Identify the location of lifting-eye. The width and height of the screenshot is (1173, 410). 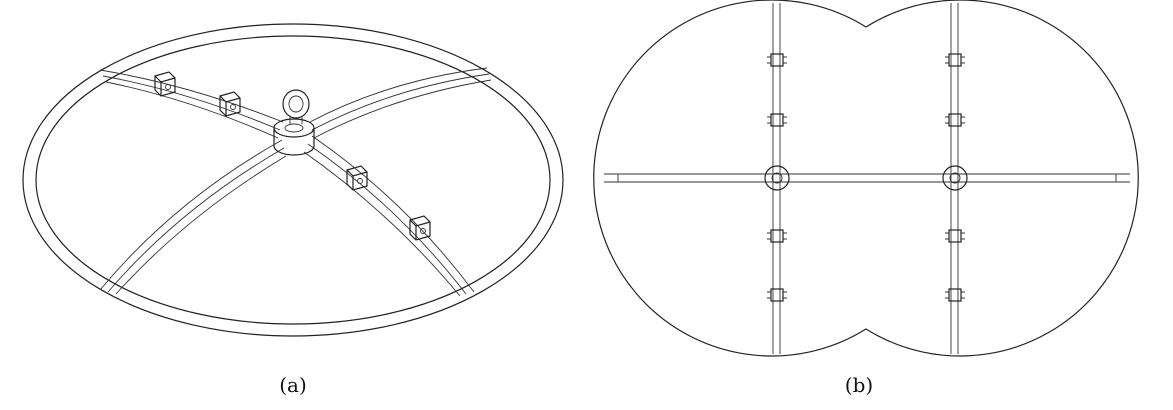
(296, 106).